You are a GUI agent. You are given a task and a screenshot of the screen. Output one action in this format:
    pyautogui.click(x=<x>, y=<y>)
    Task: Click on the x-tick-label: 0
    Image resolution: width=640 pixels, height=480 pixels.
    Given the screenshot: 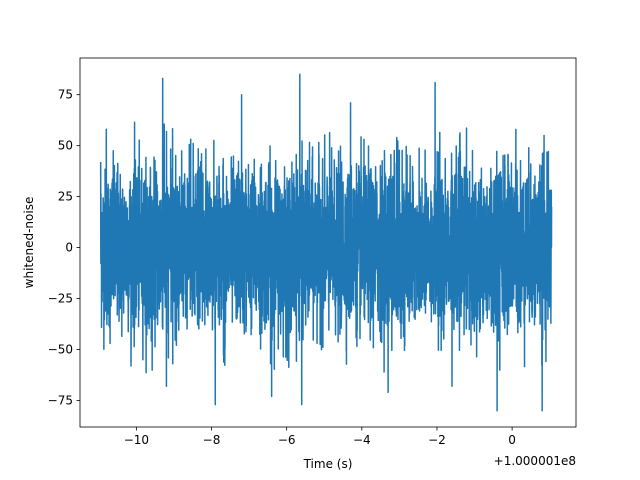 What is the action you would take?
    pyautogui.click(x=512, y=440)
    